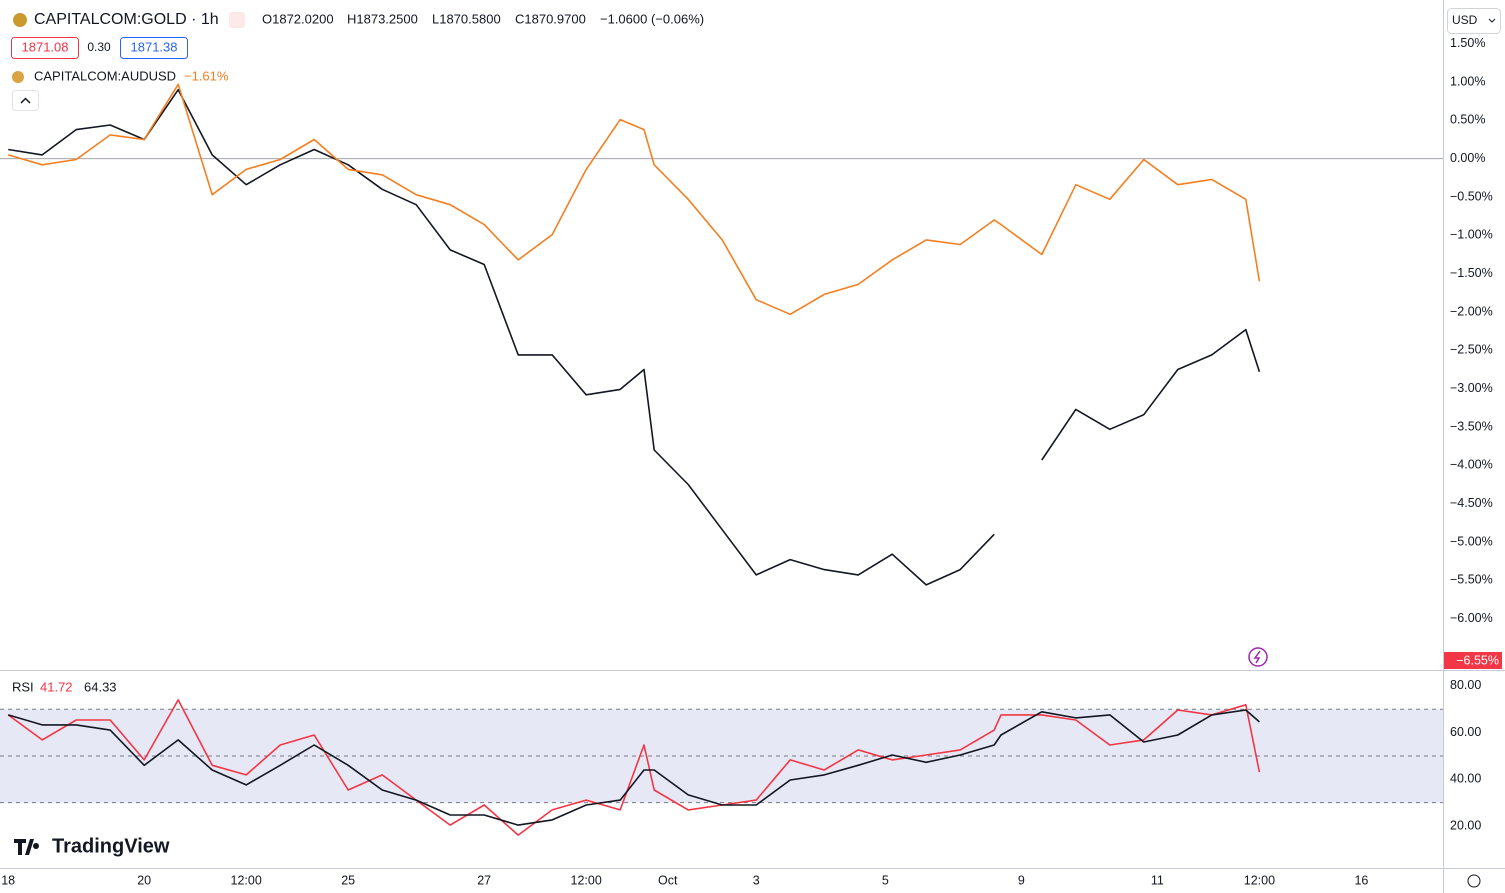 The width and height of the screenshot is (1505, 893). I want to click on y-tick-label: 1.50%, so click(1467, 43).